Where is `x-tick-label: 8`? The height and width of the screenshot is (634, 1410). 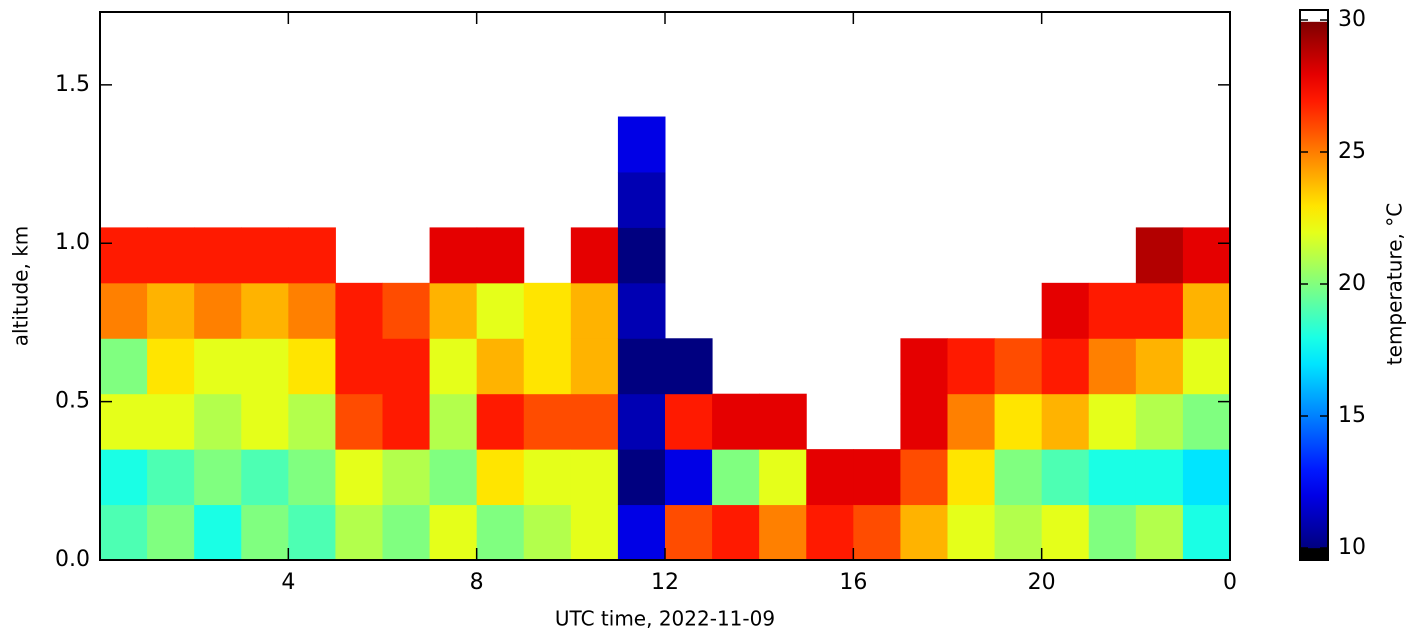 x-tick-label: 8 is located at coordinates (477, 582).